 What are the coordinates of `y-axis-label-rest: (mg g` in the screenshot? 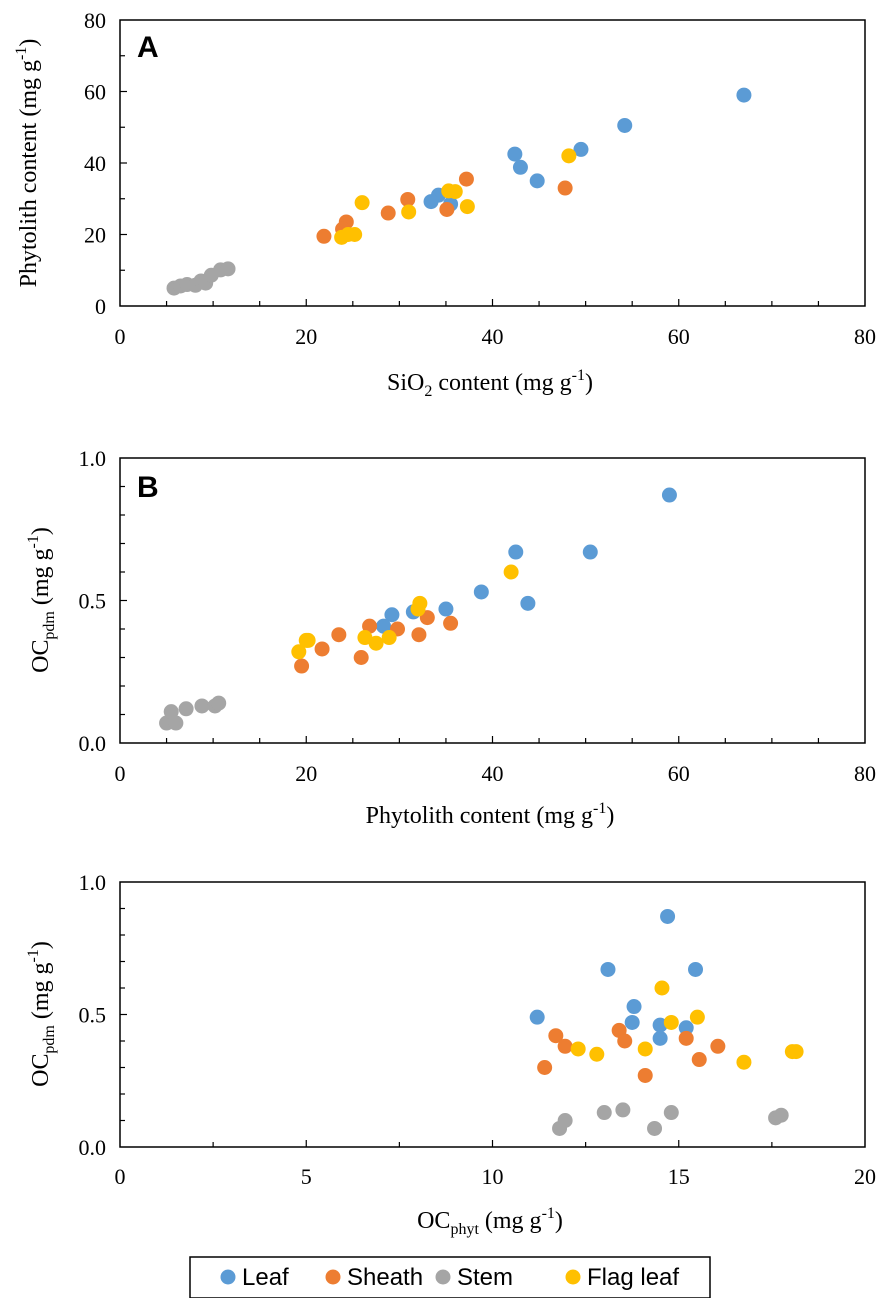 It's located at (41, 579).